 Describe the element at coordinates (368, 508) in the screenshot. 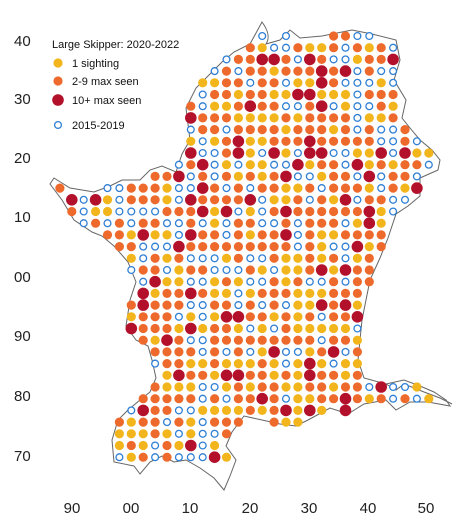

I see `x-tick-label: 40` at that location.